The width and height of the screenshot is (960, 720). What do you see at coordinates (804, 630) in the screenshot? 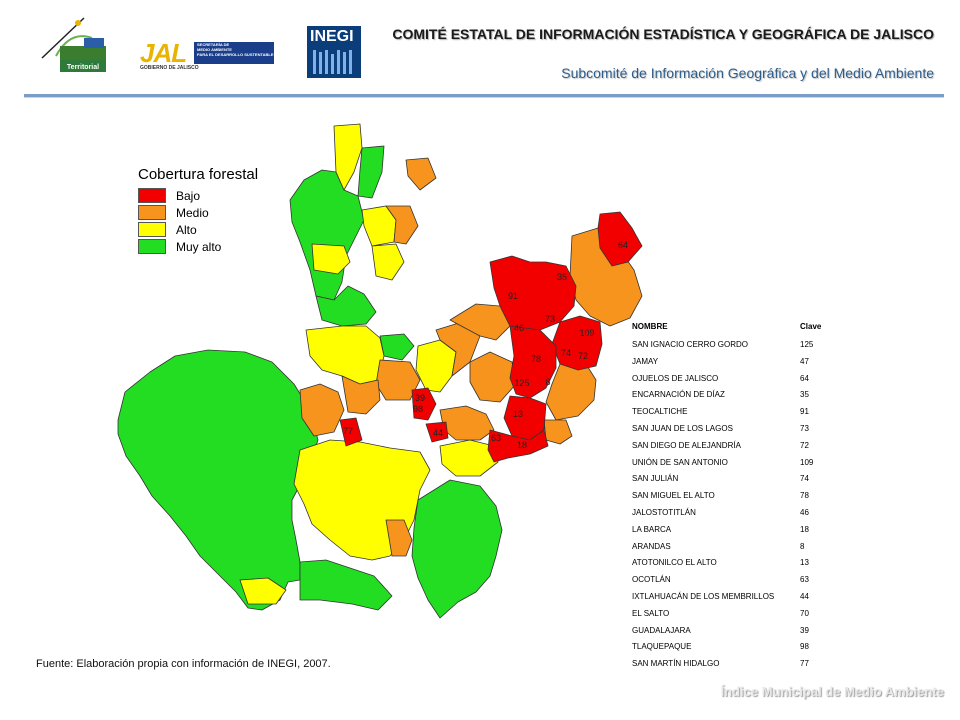
I see `municipality-key: 39` at bounding box center [804, 630].